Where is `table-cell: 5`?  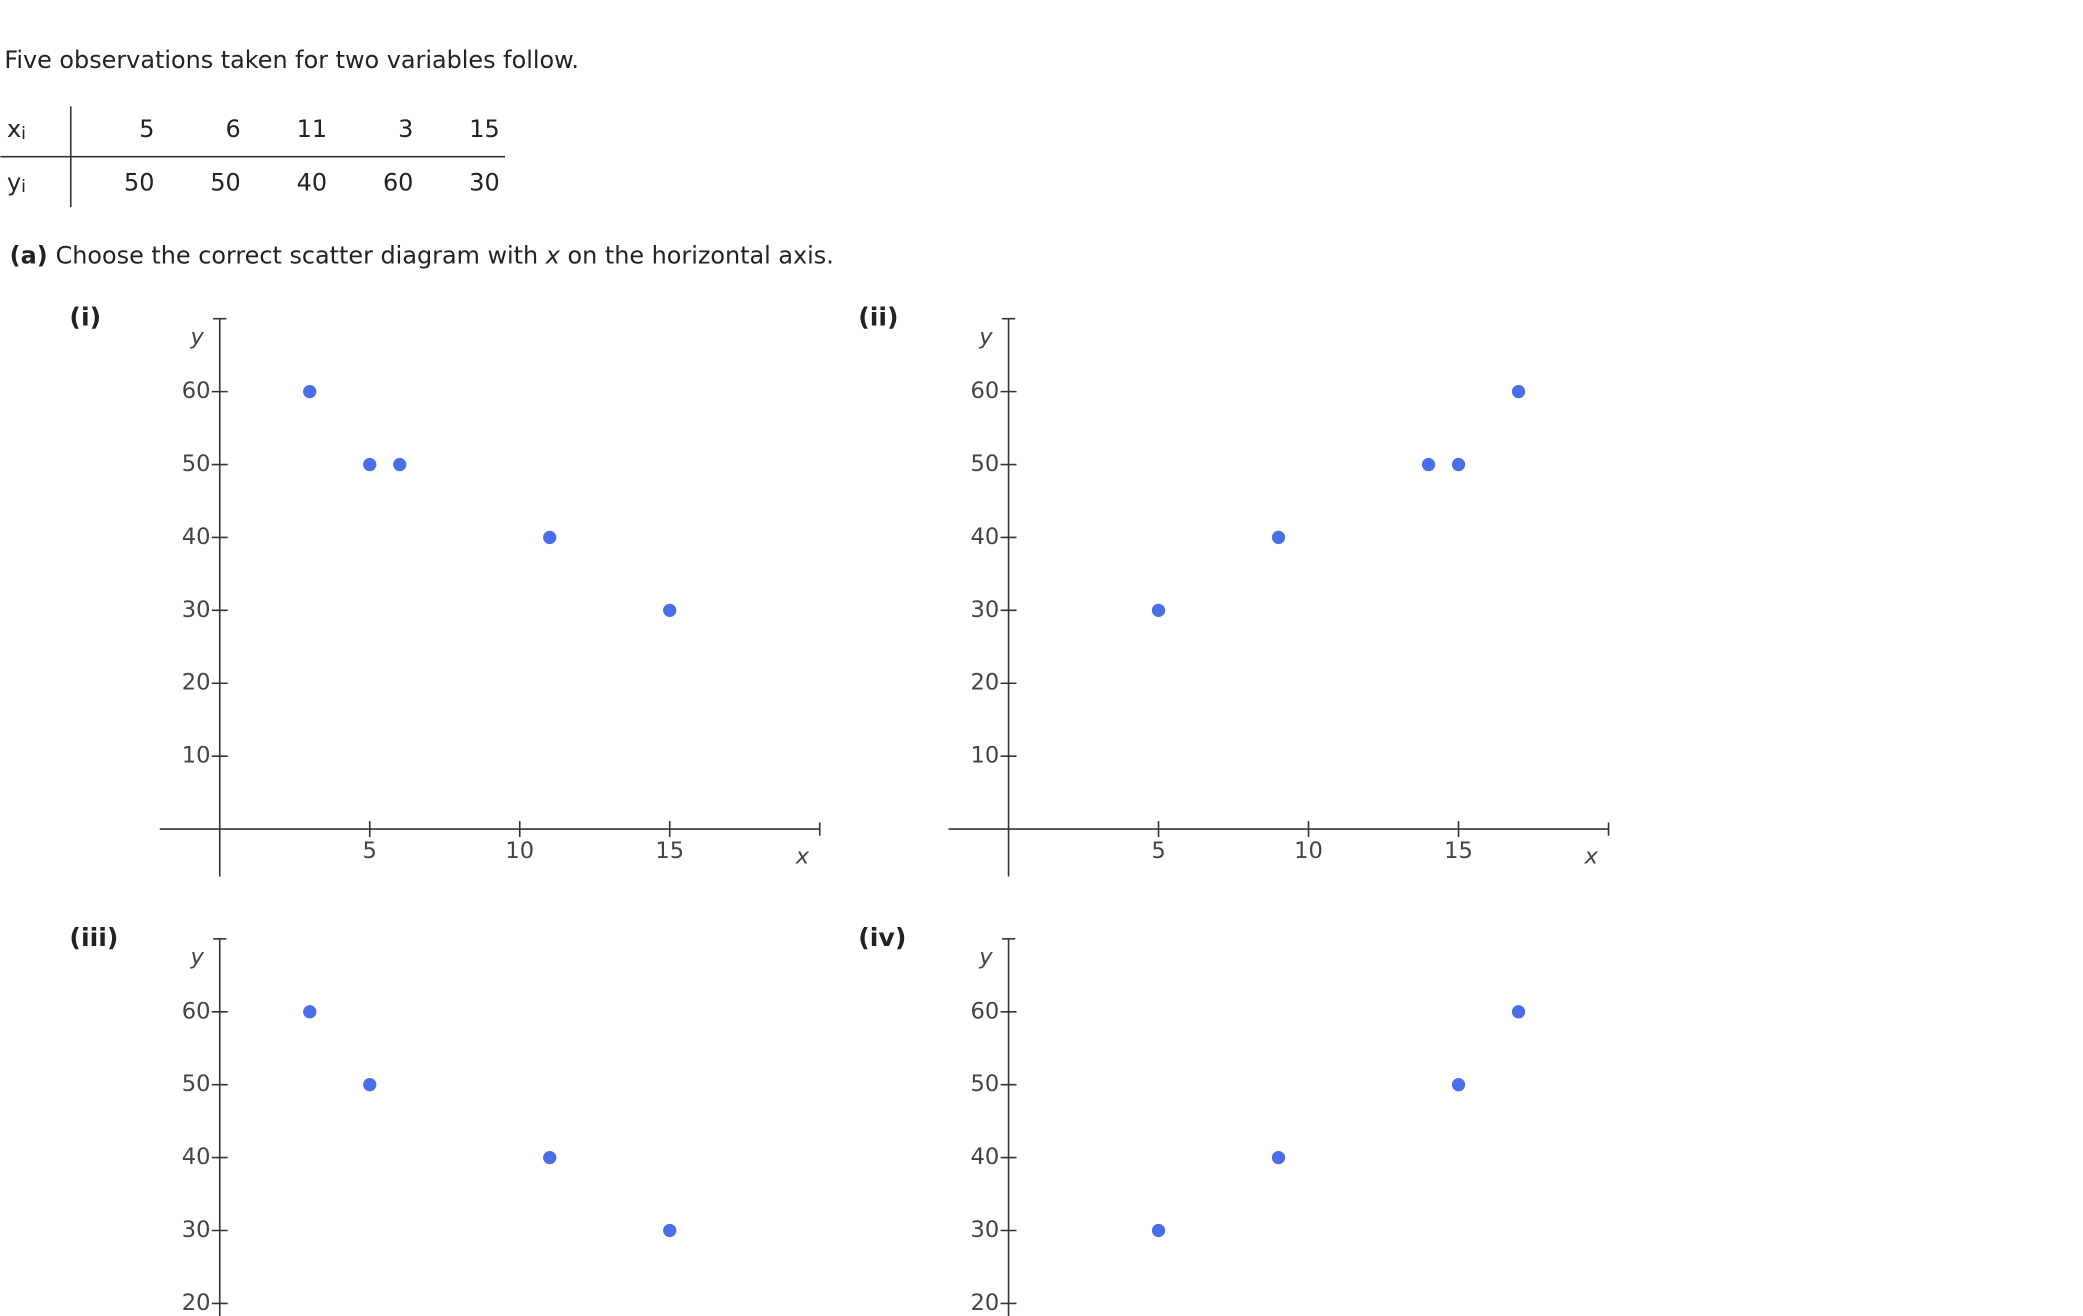
table-cell: 5 is located at coordinates (146, 129).